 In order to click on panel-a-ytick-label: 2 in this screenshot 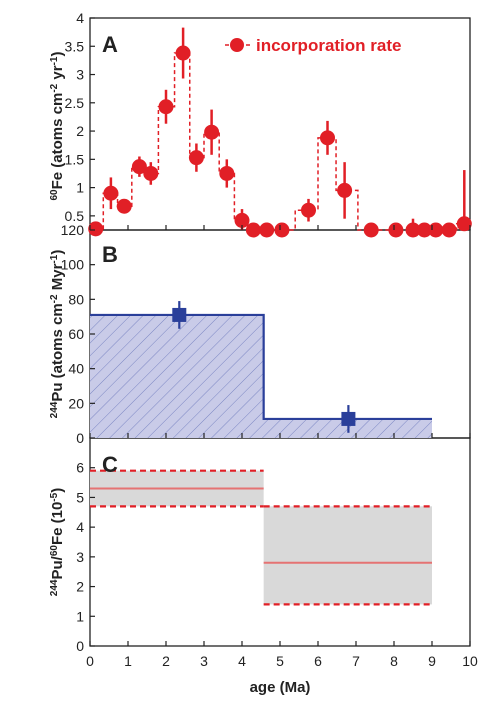, I will do `click(80, 131)`.